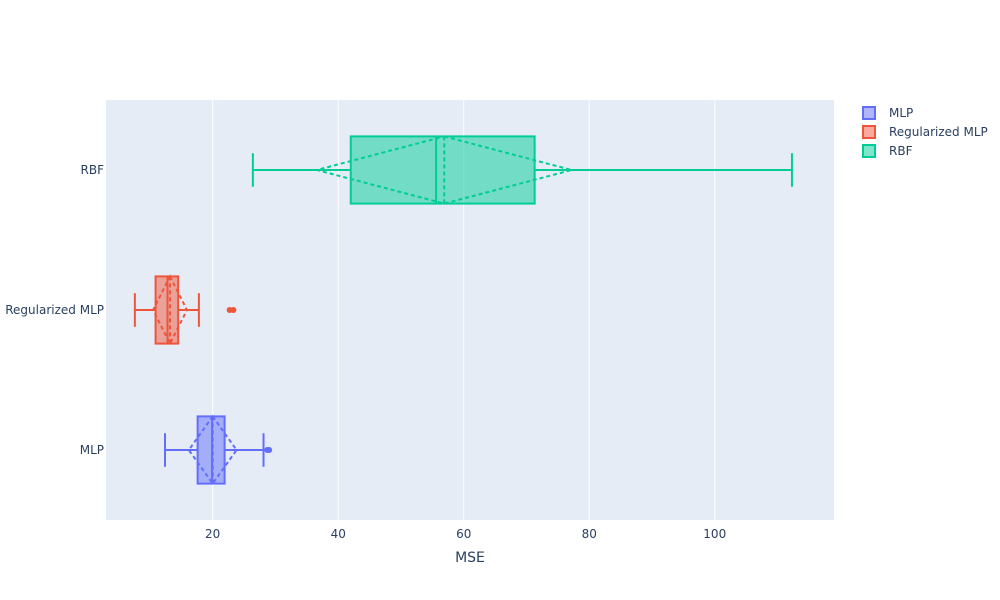 Image resolution: width=1000 pixels, height=600 pixels. I want to click on box-rbf, so click(522, 170).